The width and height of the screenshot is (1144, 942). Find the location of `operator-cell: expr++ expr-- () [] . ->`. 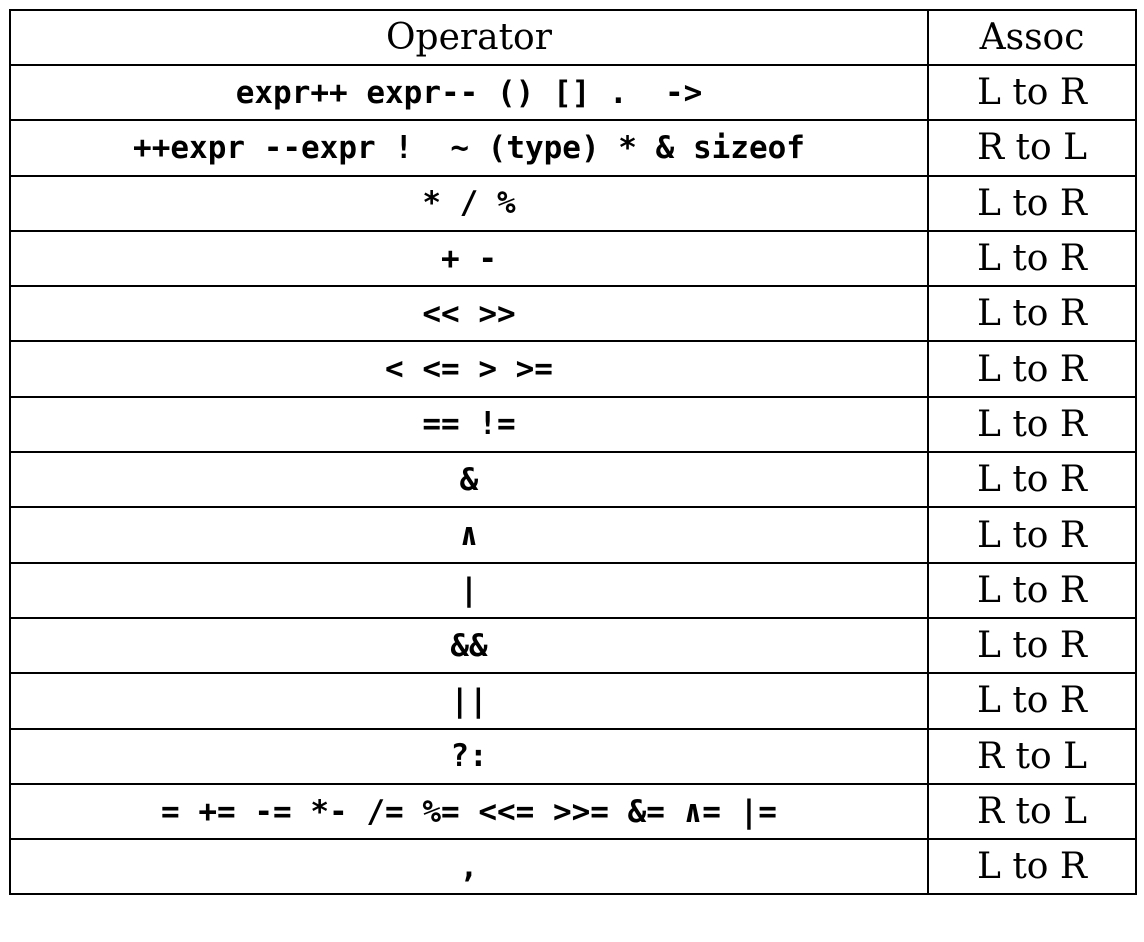

operator-cell: expr++ expr-- () [] . -> is located at coordinates (469, 92).